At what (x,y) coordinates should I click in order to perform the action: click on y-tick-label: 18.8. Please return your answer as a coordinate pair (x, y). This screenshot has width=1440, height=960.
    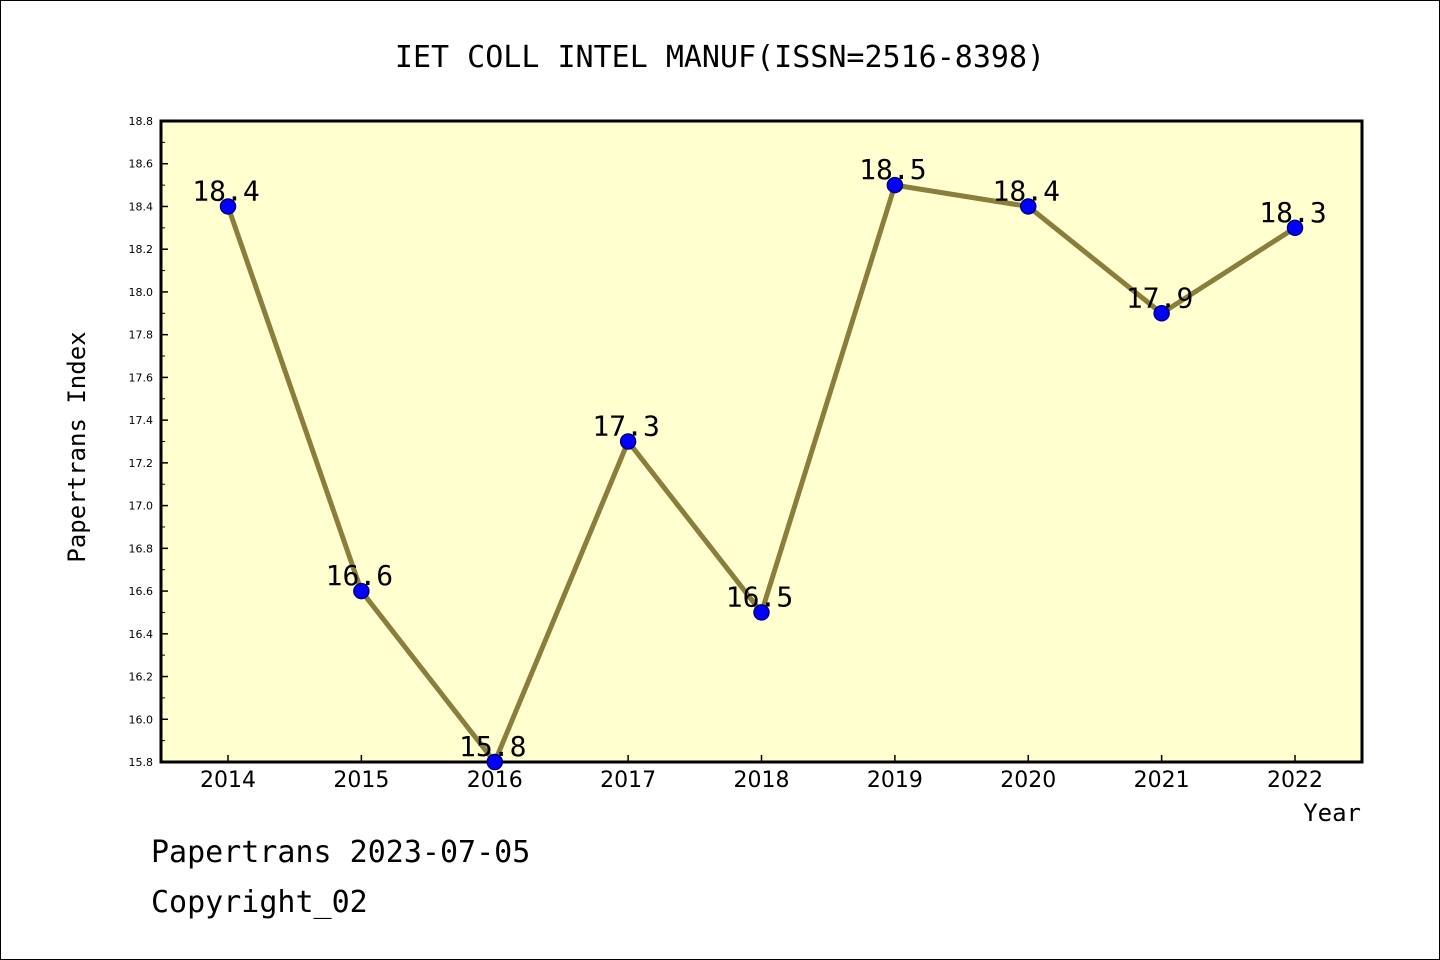
    Looking at the image, I should click on (141, 121).